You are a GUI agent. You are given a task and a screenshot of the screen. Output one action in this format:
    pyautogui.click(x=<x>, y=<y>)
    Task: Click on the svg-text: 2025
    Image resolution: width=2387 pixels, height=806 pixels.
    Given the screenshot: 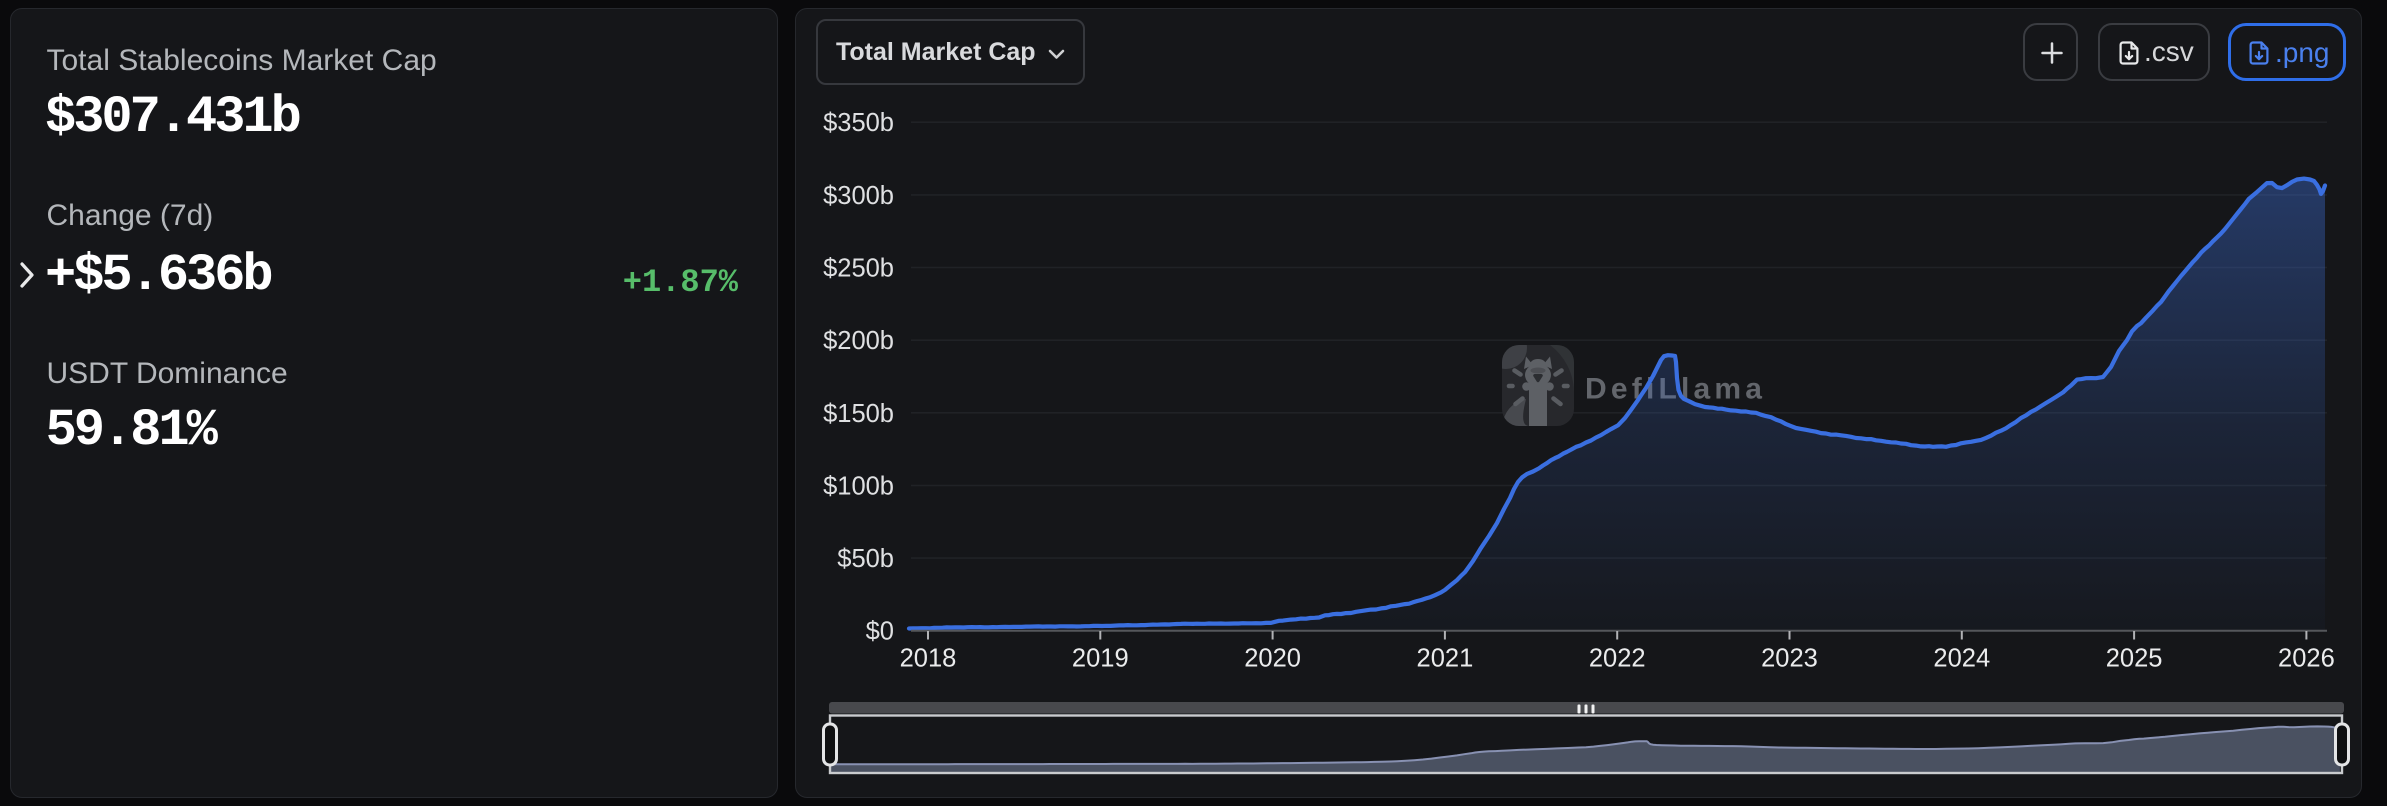 What is the action you would take?
    pyautogui.click(x=2134, y=659)
    